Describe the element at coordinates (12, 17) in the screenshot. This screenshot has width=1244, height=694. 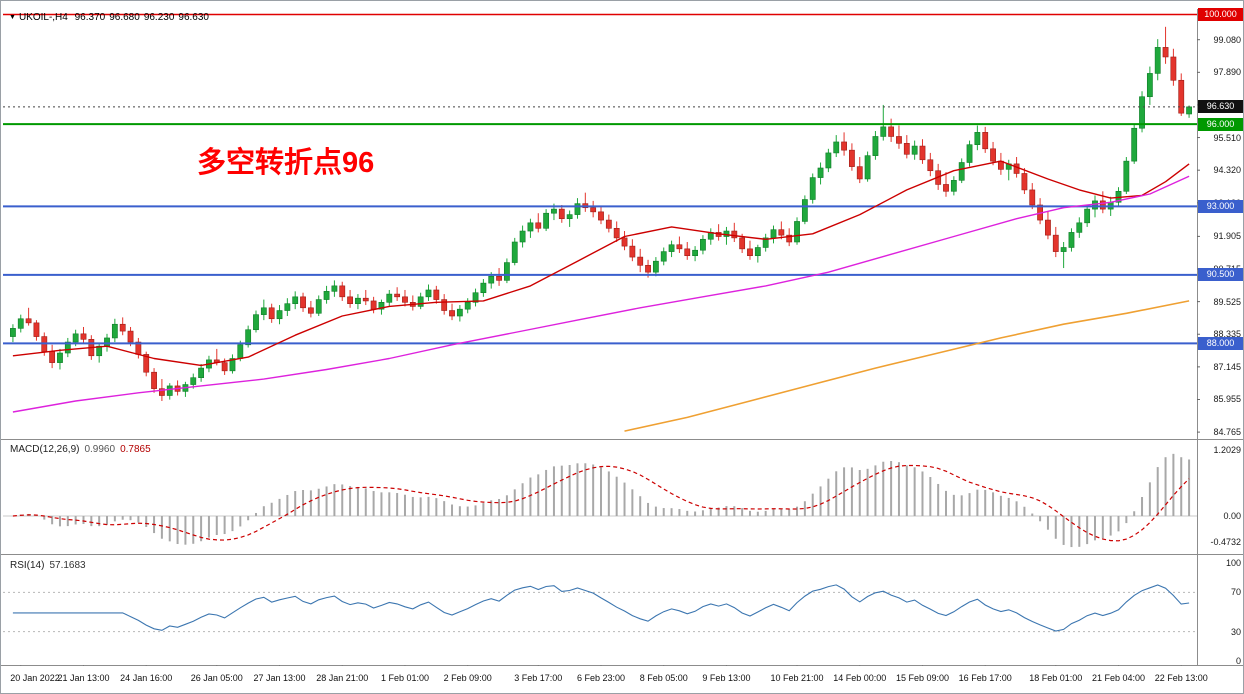
I see `dropdown-triangle-icon: ▼` at that location.